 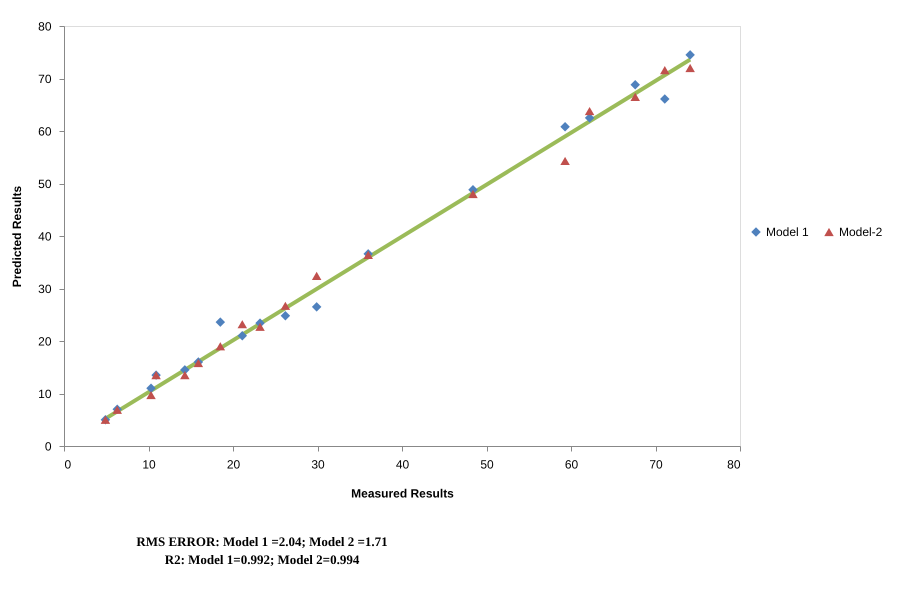 I want to click on y-tick-label: 70, so click(x=45, y=79).